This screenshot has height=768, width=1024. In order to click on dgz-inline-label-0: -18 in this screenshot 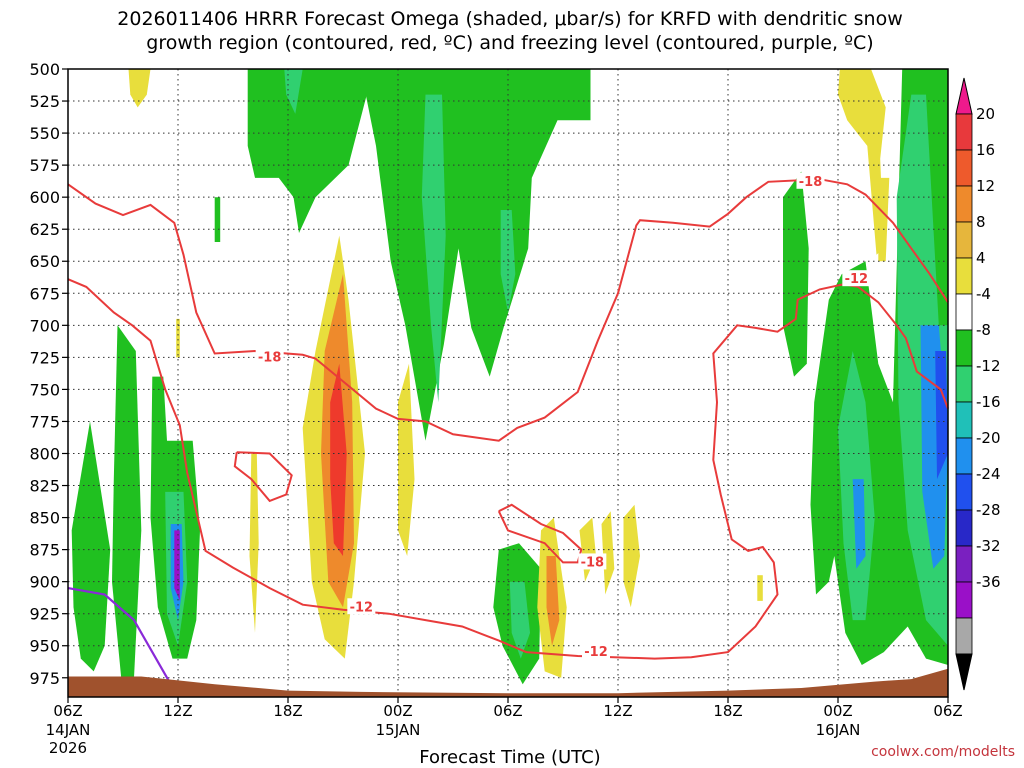, I will do `click(270, 357)`.